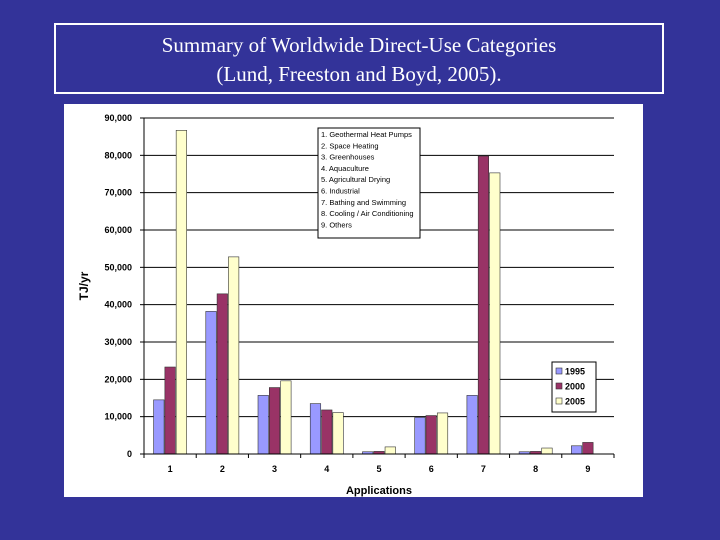 The width and height of the screenshot is (720, 540). Describe the element at coordinates (222, 469) in the screenshot. I see `x-tick-label: 2` at that location.